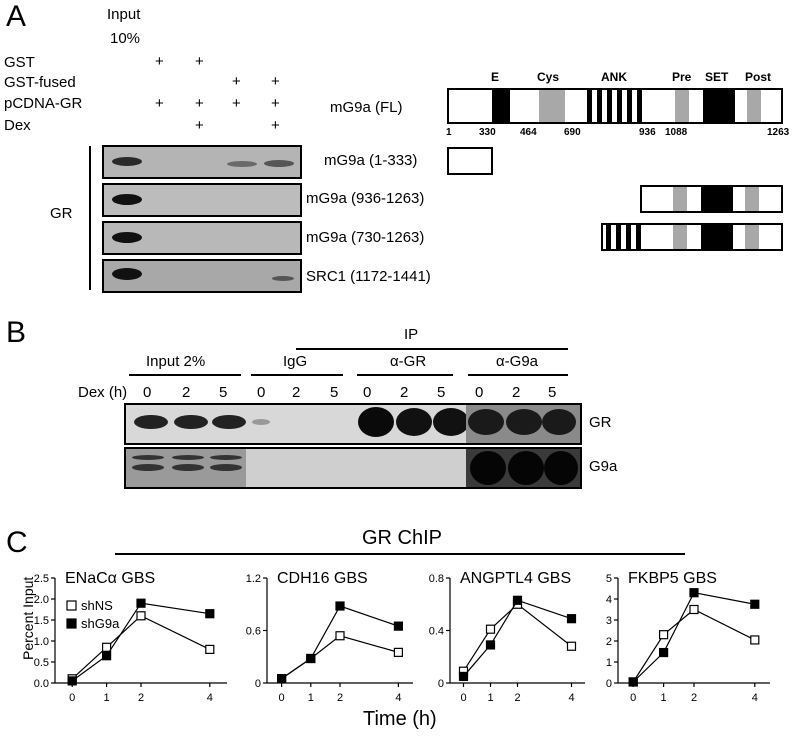 This screenshot has width=796, height=738. What do you see at coordinates (17, 125) in the screenshot?
I see `row-label-dex: Dex` at bounding box center [17, 125].